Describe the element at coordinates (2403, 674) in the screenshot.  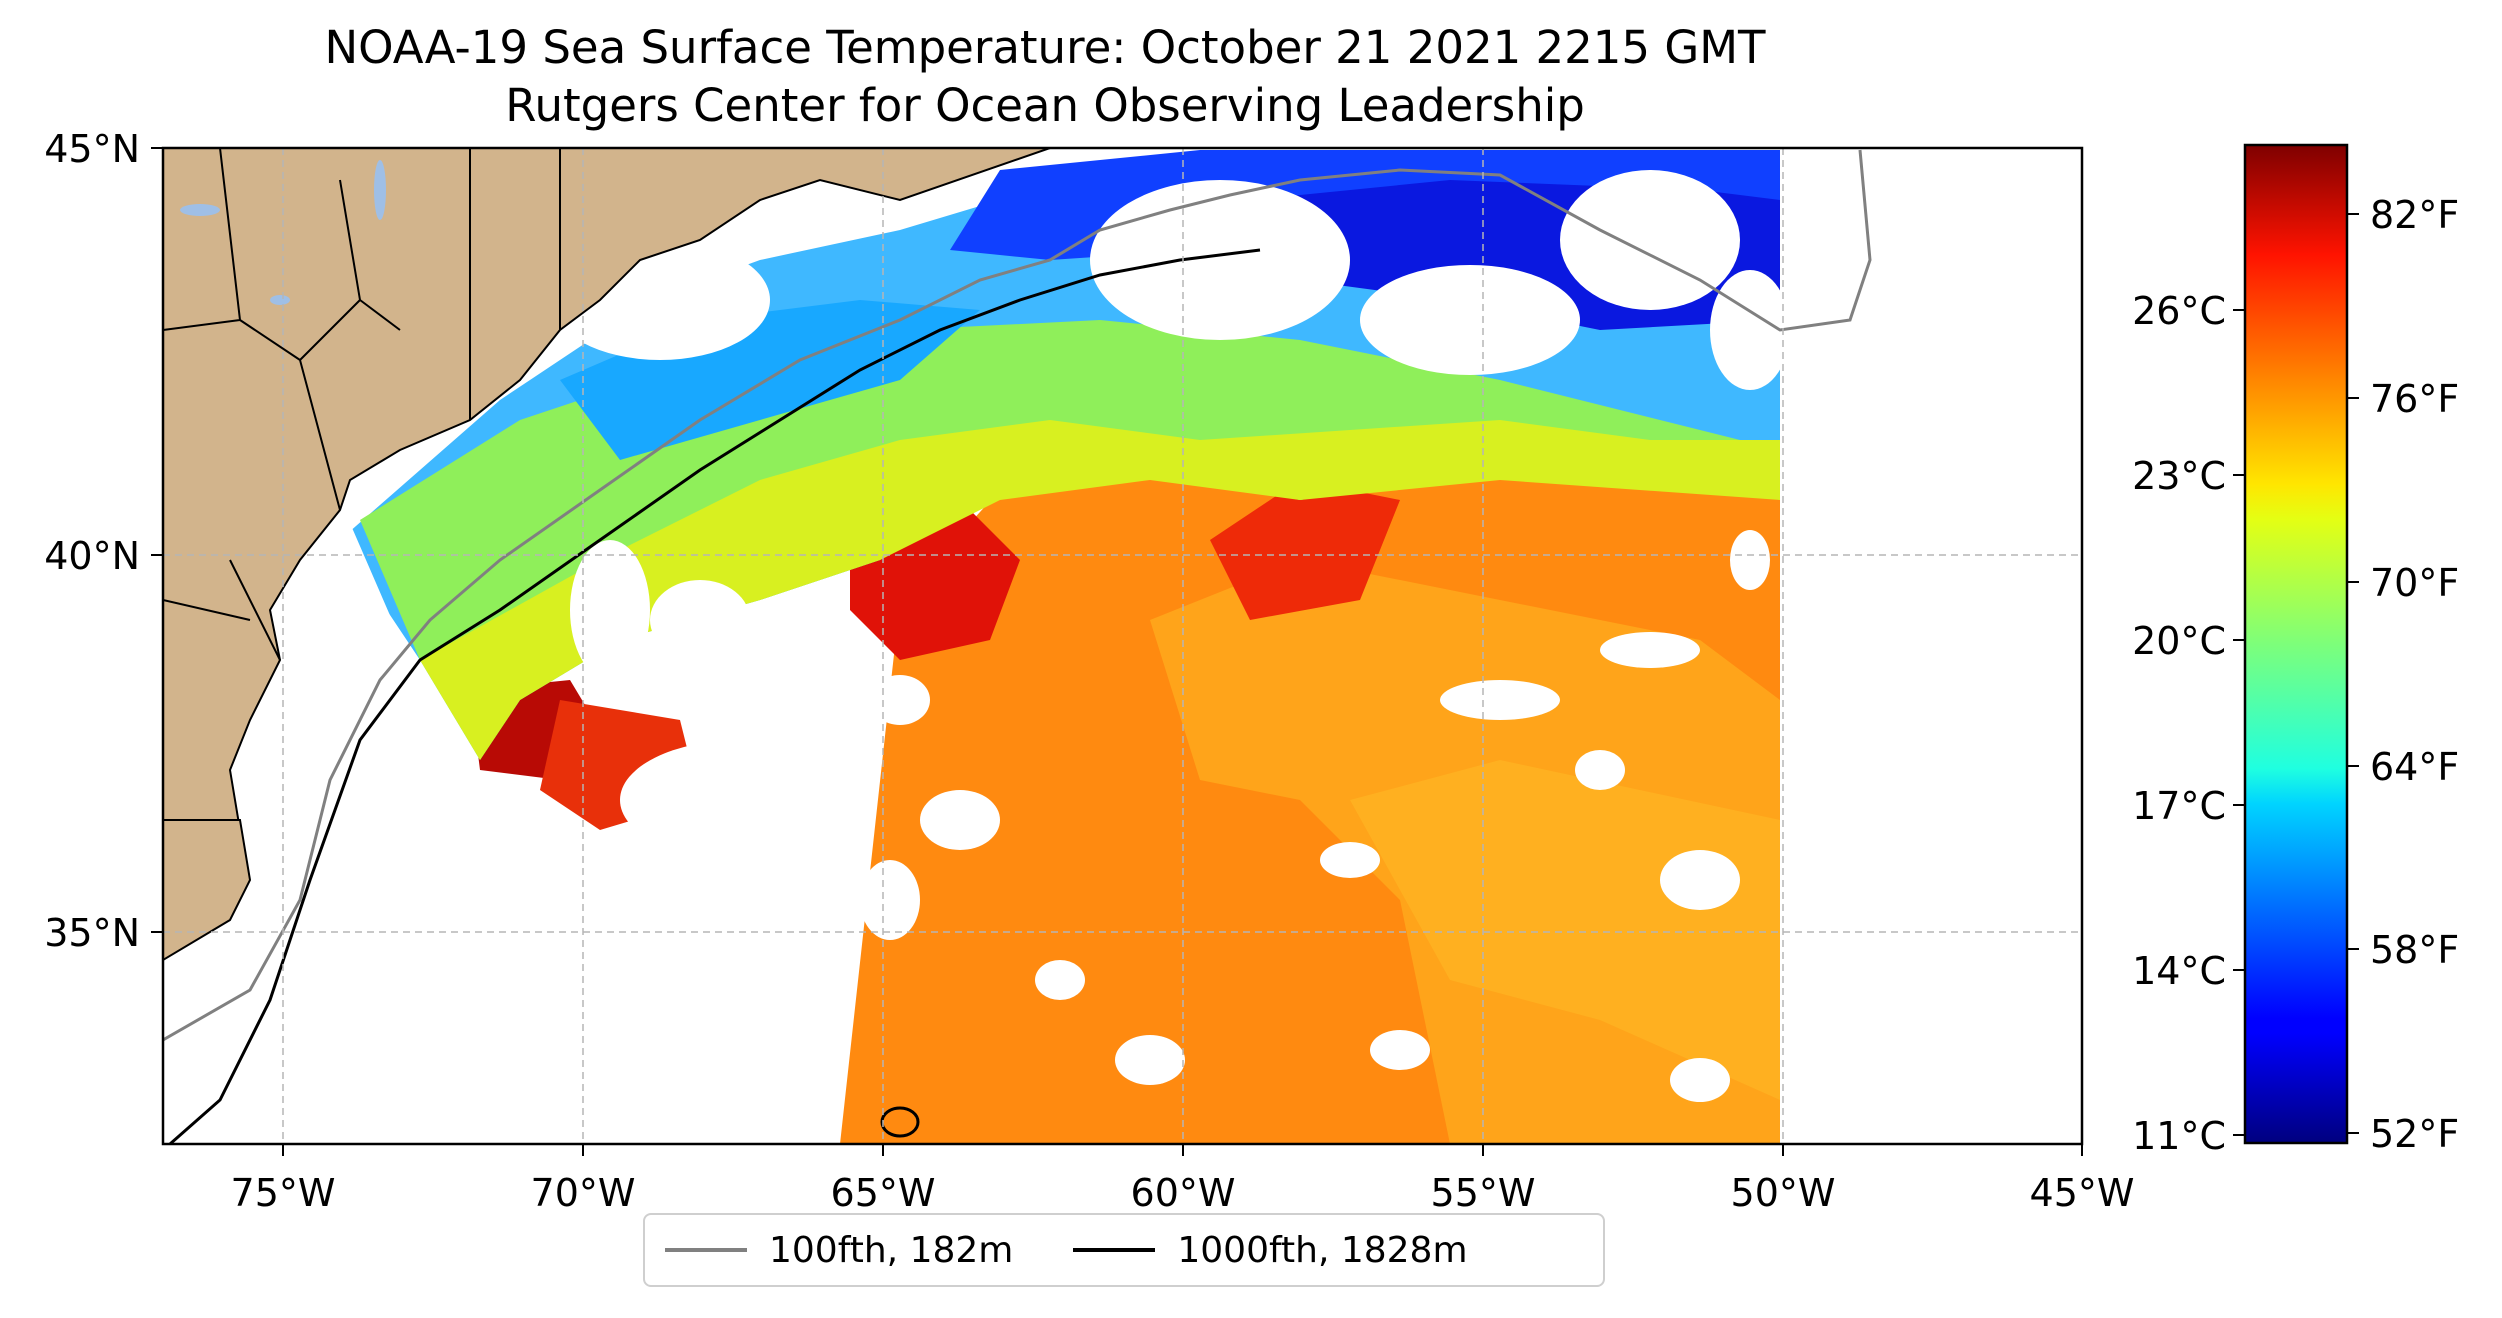
I see `colorbar-fahrenheit-axis: 82°F 76°F 70°F 64°F 58°F 52°F` at that location.